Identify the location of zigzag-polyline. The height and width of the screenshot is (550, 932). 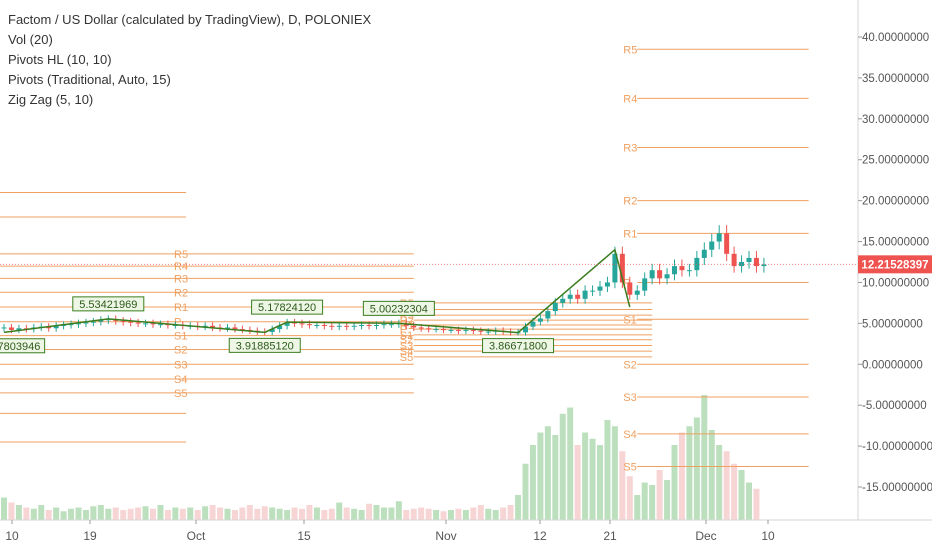
(317, 291).